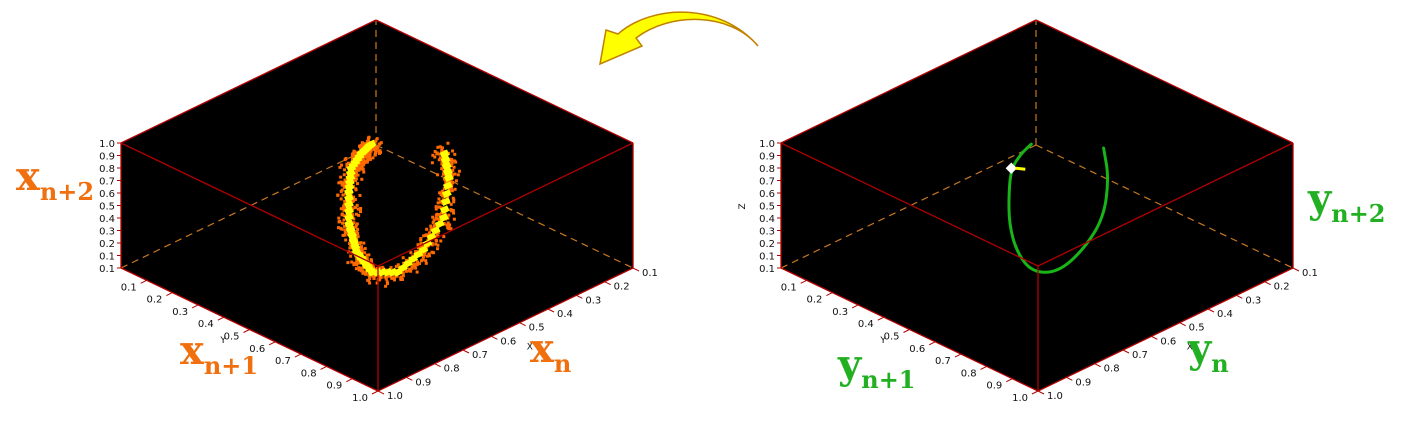  Describe the element at coordinates (1057, 208) in the screenshot. I see `data-layer` at that location.